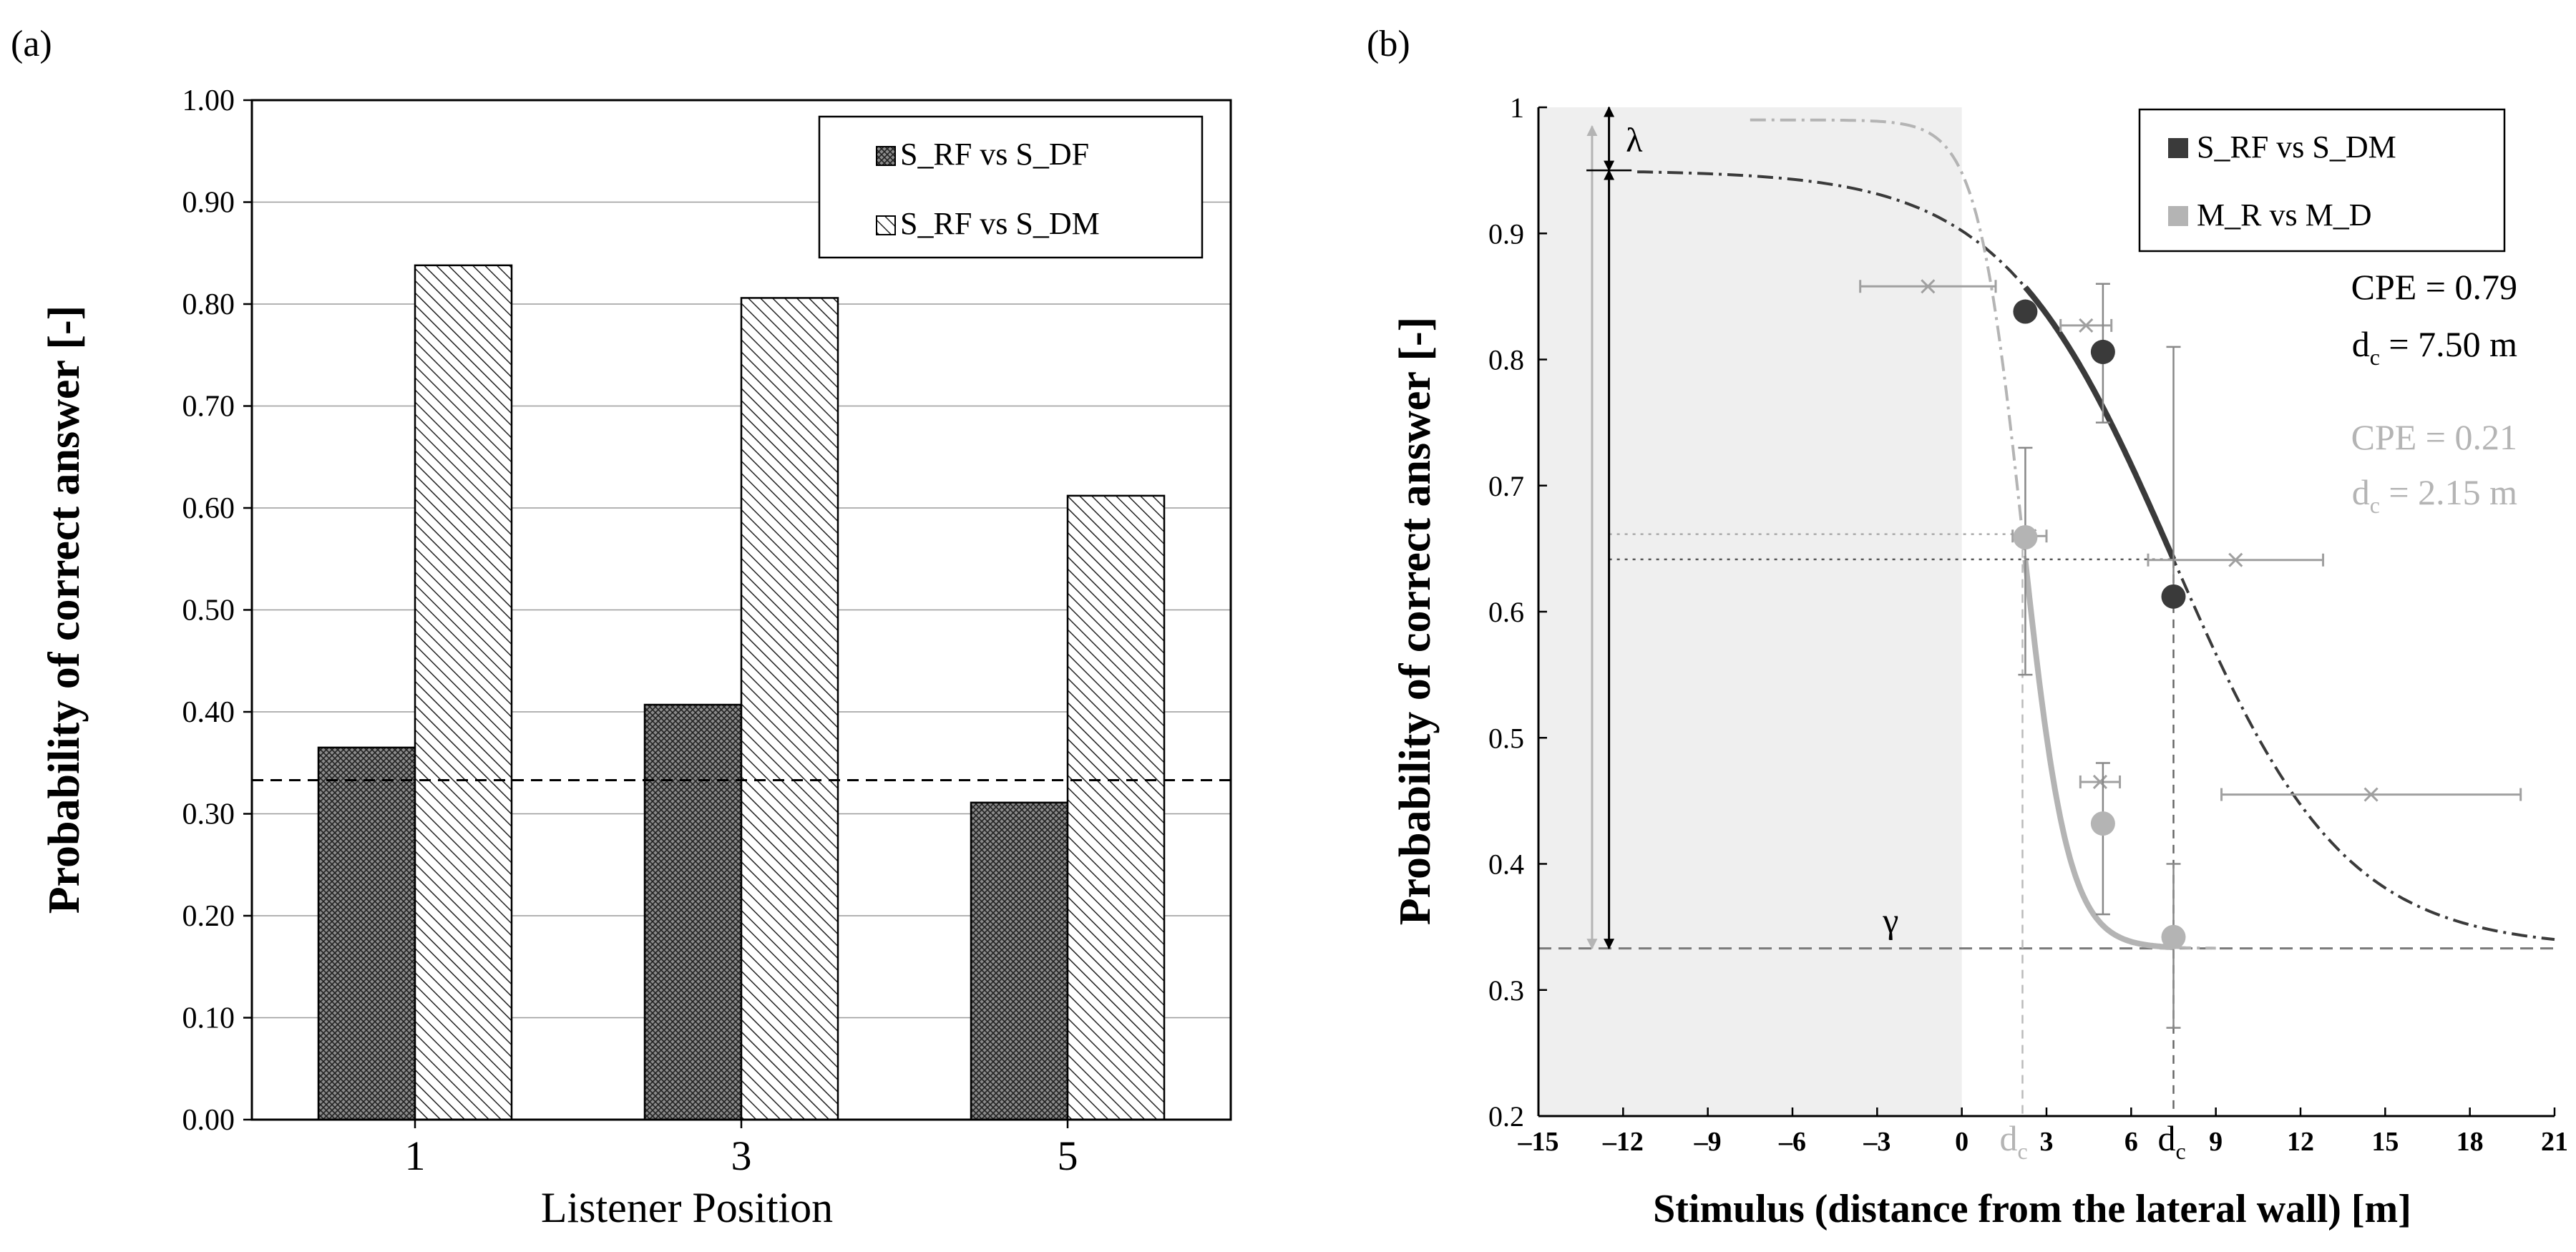 Image resolution: width=2576 pixels, height=1252 pixels. Describe the element at coordinates (2181, 1151) in the screenshot. I see `dc-marker-dark-sub: c` at that location.